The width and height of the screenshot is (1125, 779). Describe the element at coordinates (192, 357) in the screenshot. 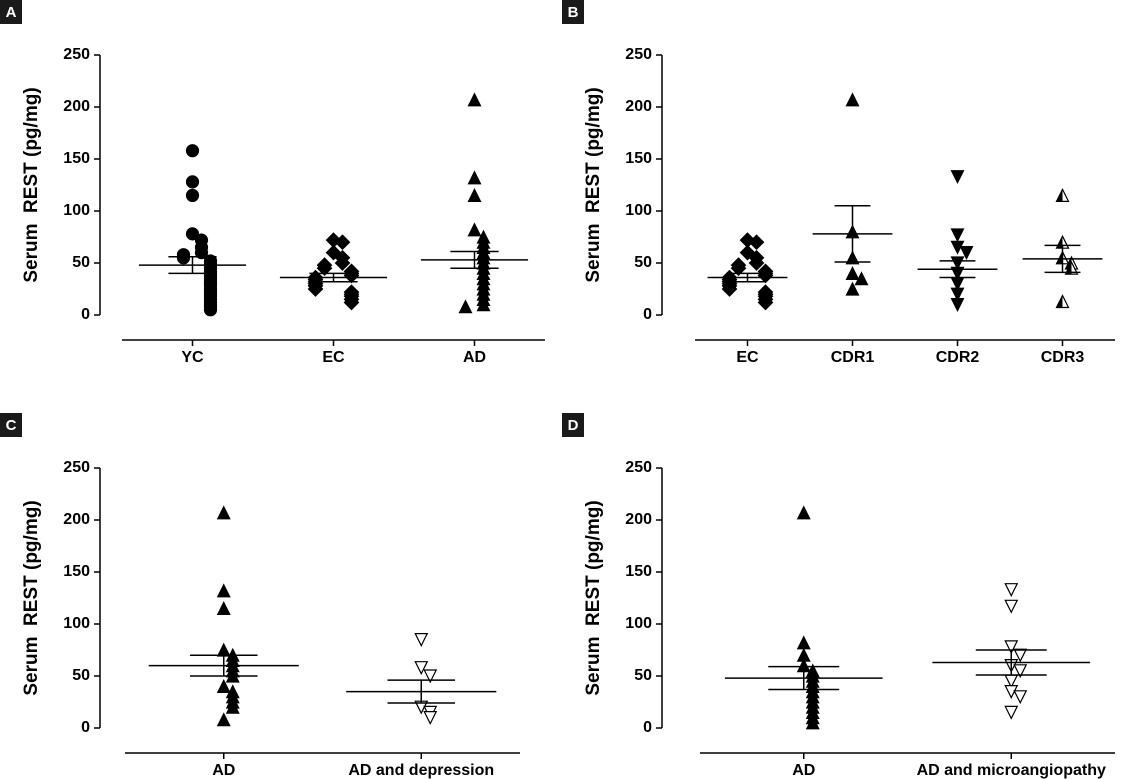

I see `x-tick-label: YC` at that location.